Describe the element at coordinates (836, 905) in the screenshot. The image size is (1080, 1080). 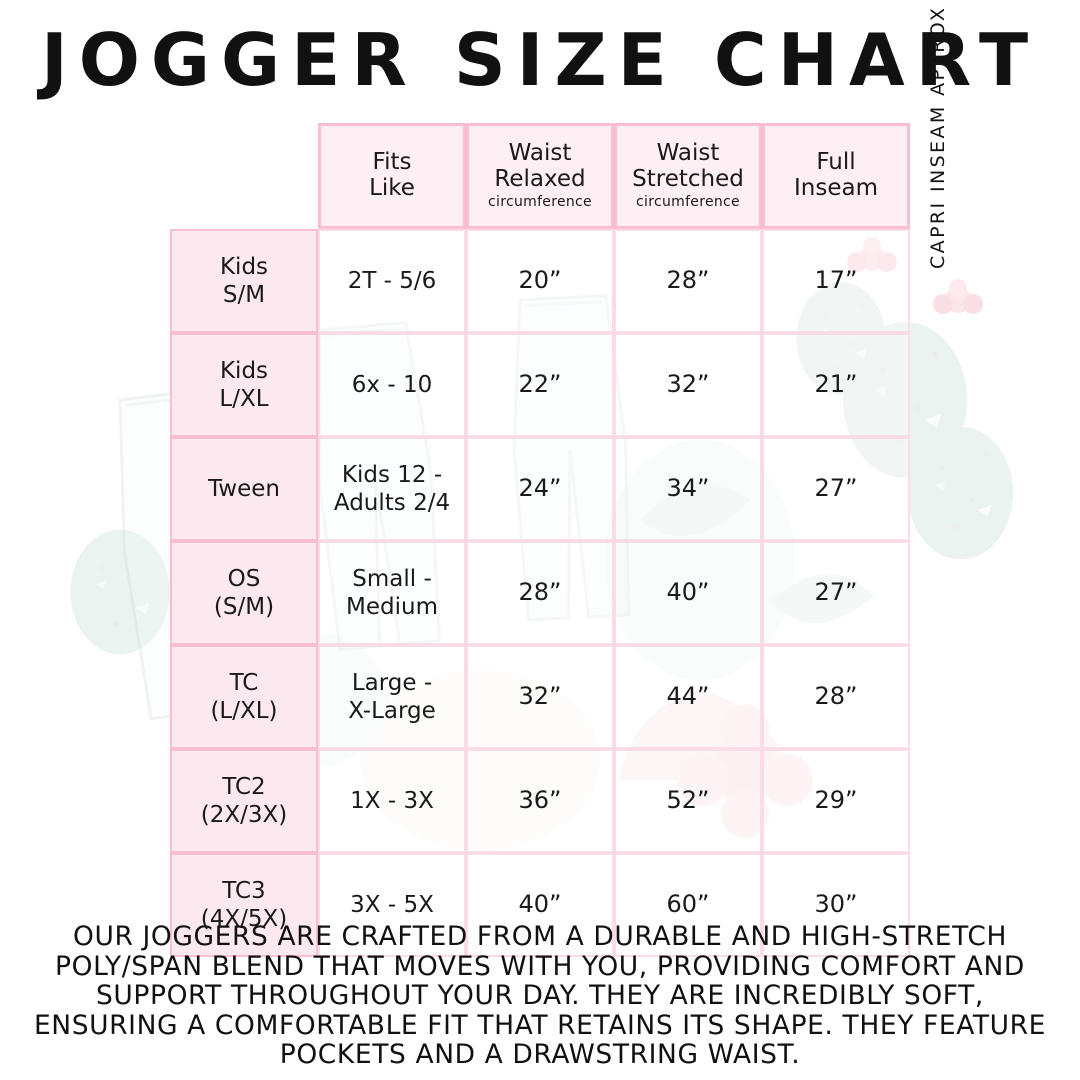
I see `full-inseam-cell: 30”` at that location.